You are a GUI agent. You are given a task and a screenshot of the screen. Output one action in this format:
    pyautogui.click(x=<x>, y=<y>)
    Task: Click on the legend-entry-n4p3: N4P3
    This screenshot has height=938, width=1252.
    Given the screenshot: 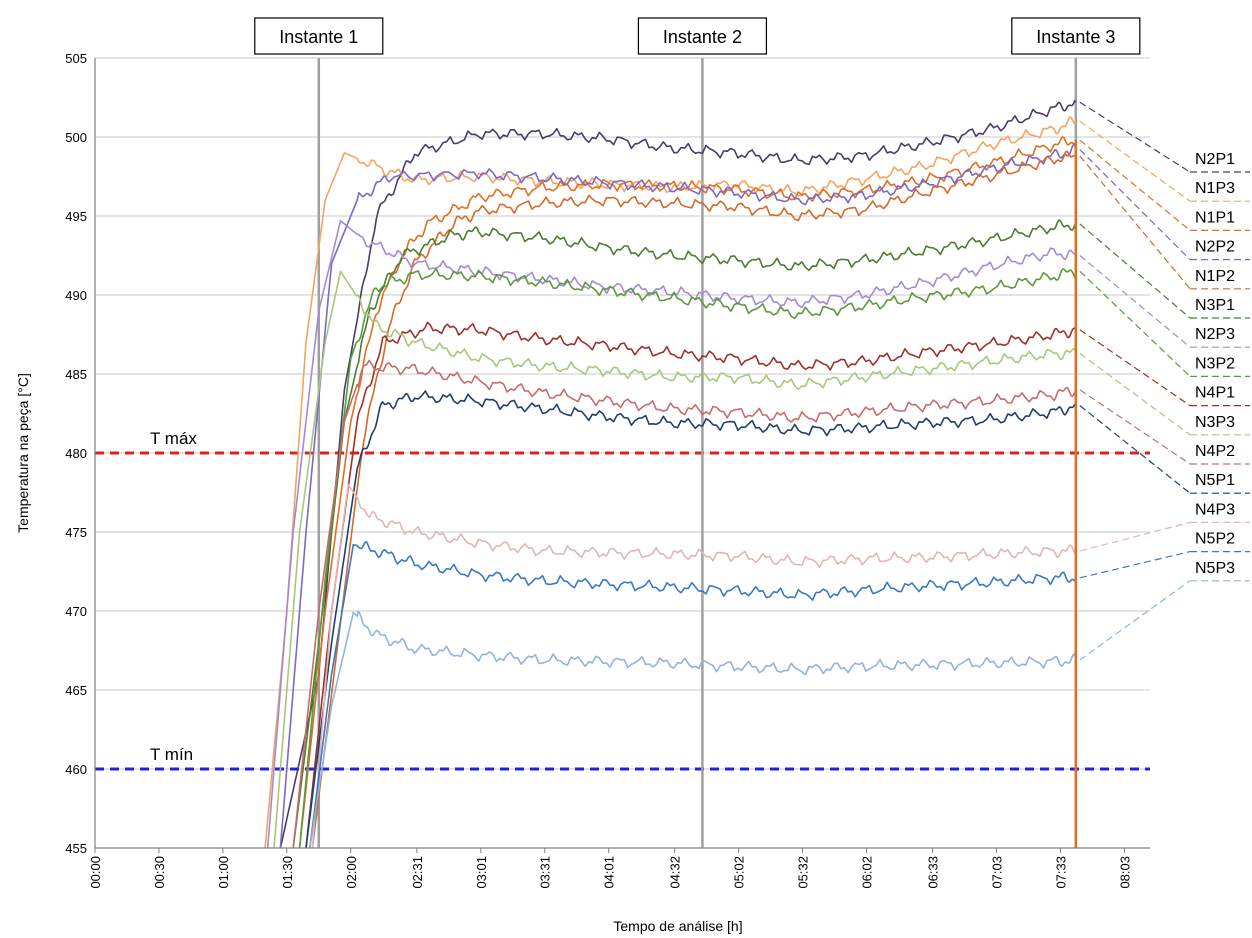 What is the action you would take?
    pyautogui.click(x=1215, y=509)
    